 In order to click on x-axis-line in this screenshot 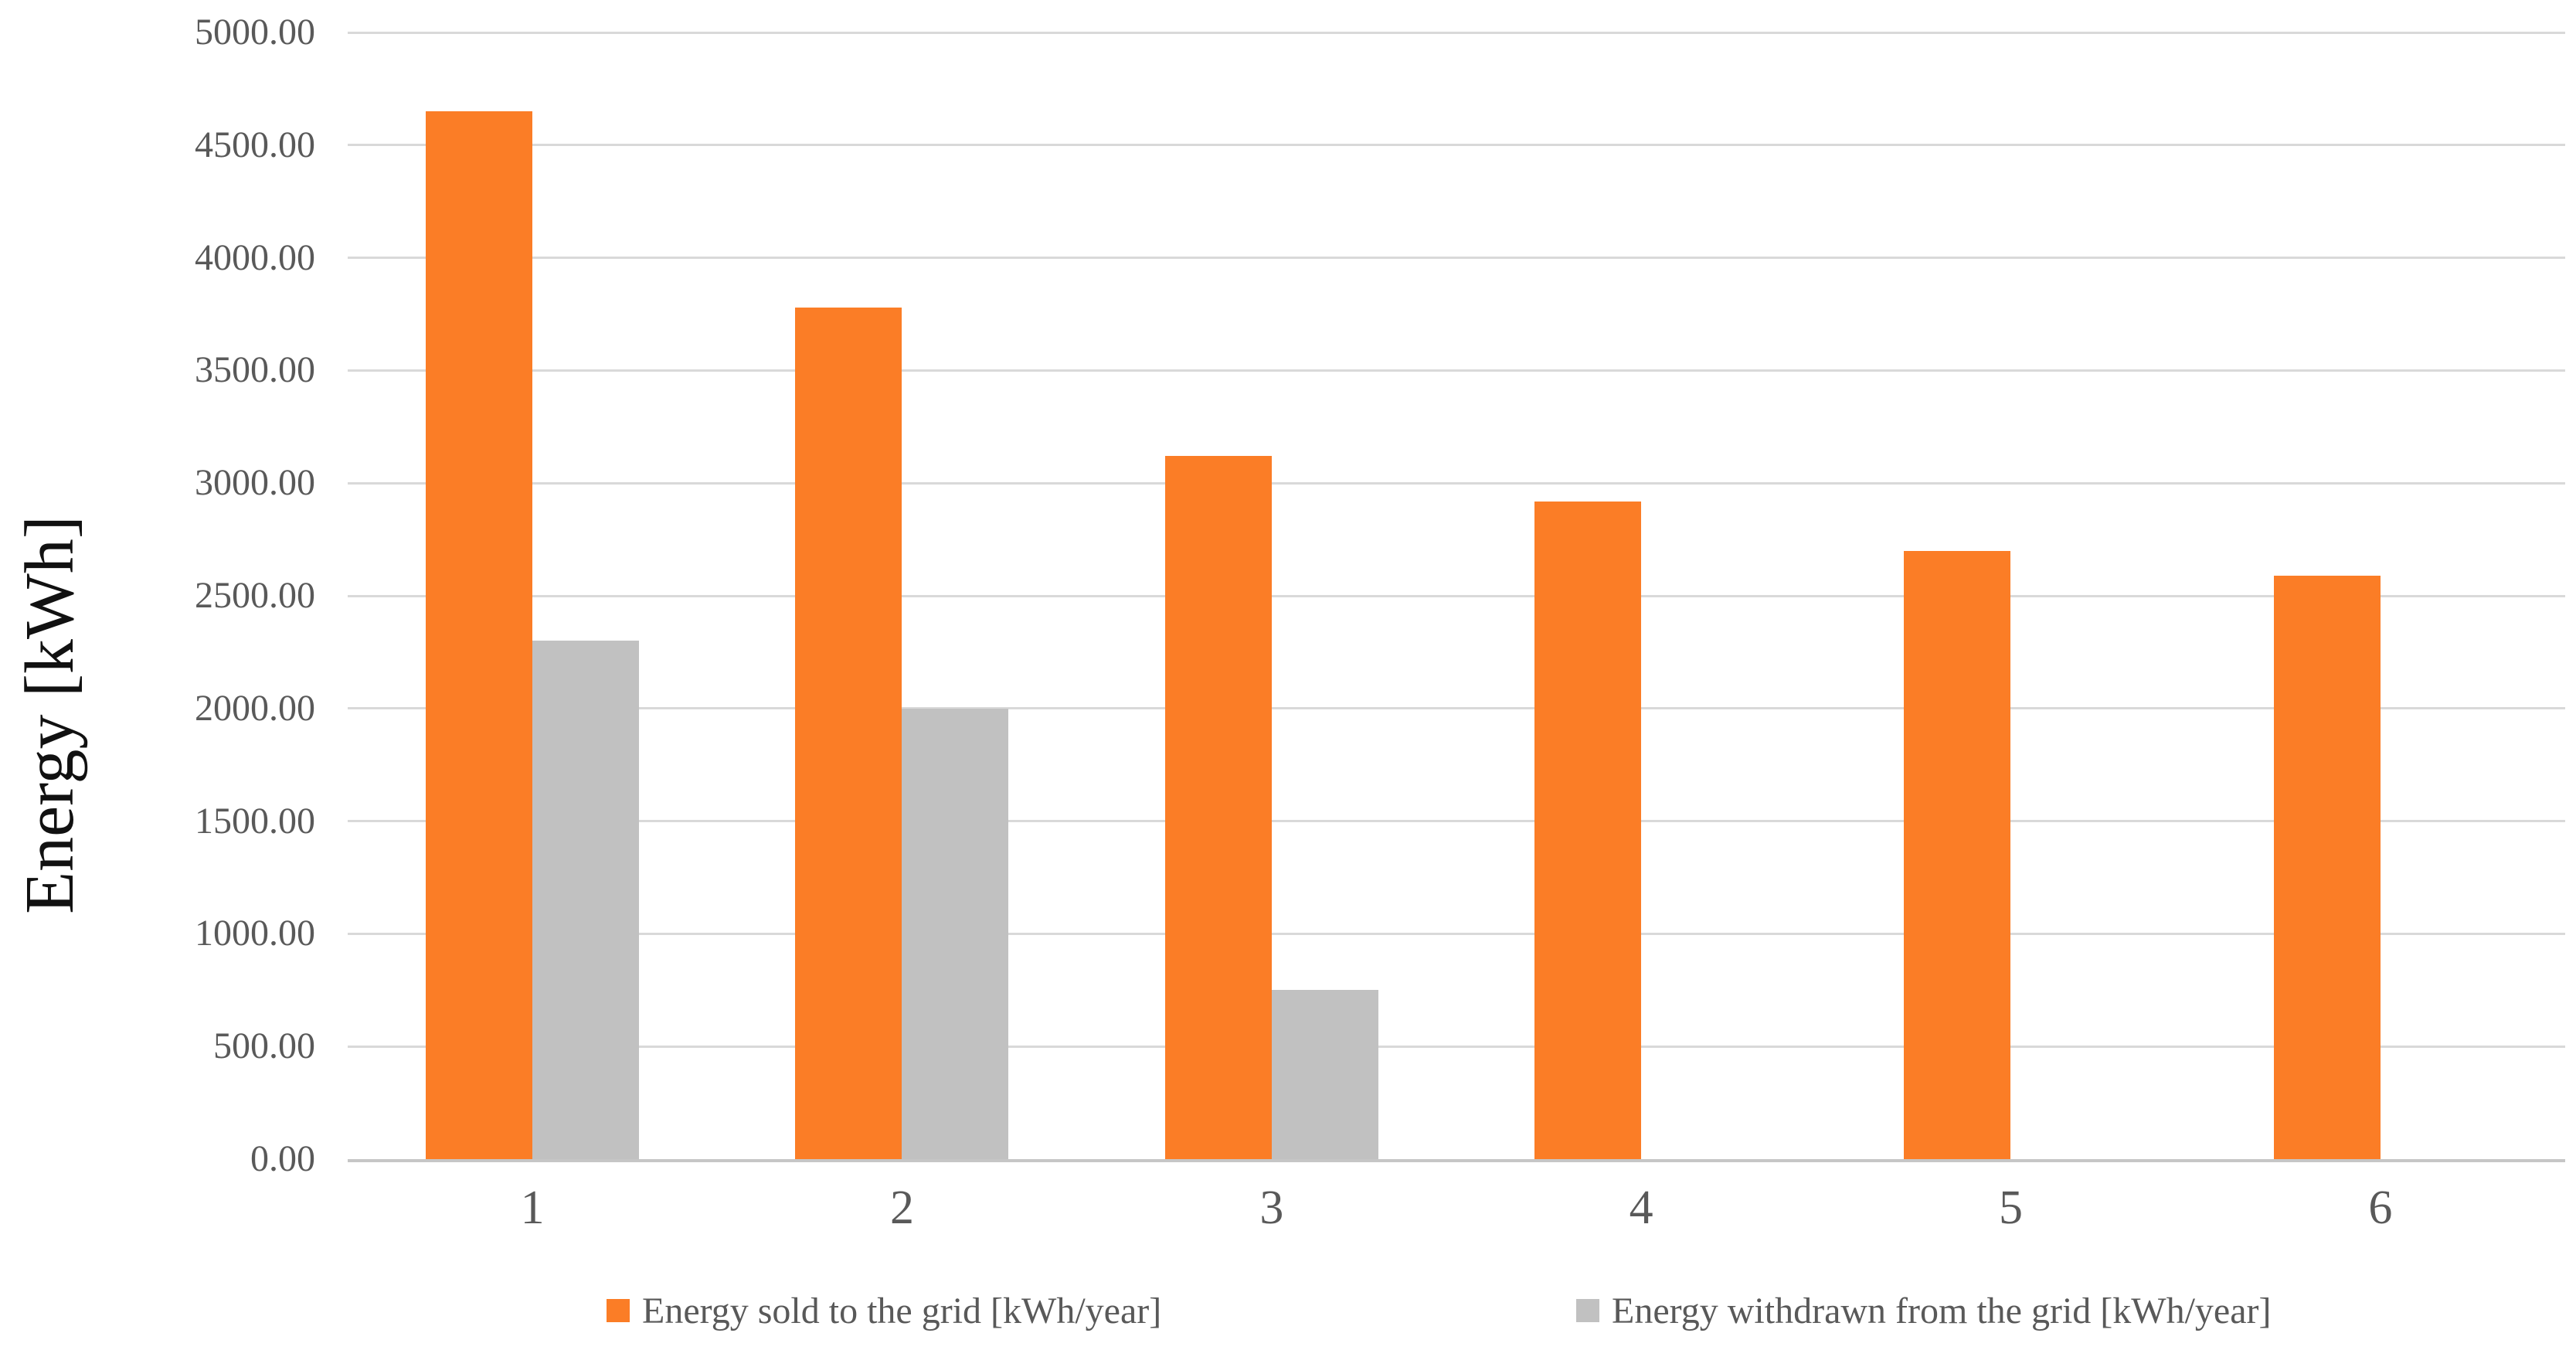, I will do `click(1456, 1160)`.